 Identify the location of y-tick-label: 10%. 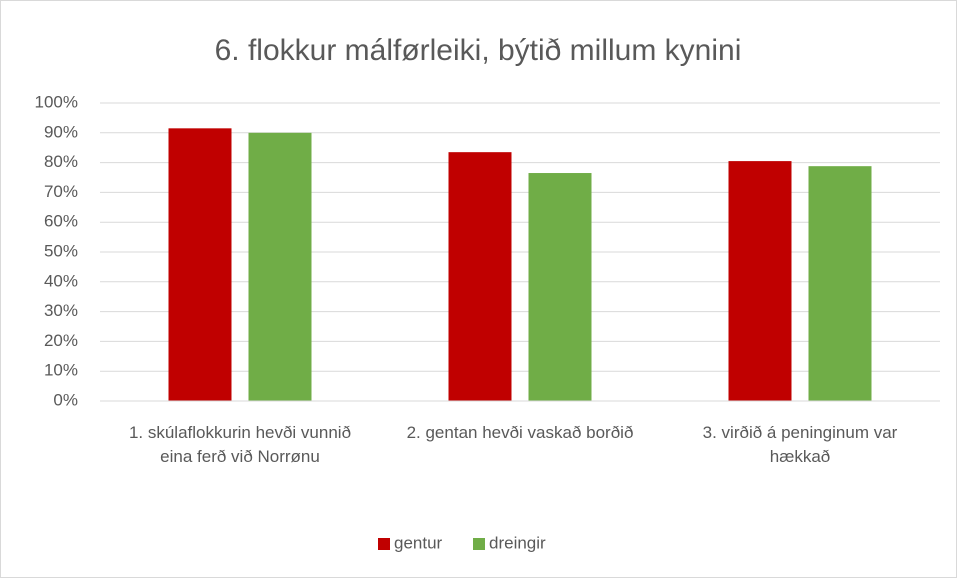
(61, 370).